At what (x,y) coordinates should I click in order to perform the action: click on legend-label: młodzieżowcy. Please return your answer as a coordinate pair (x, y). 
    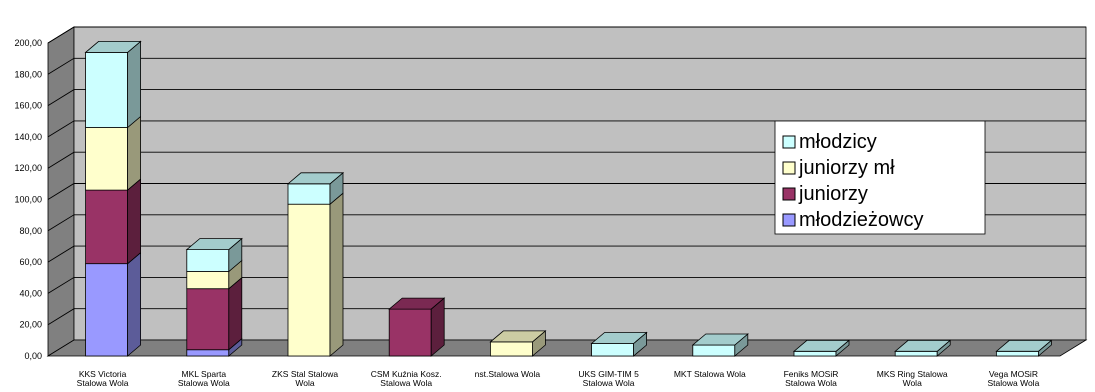
    Looking at the image, I should click on (861, 220).